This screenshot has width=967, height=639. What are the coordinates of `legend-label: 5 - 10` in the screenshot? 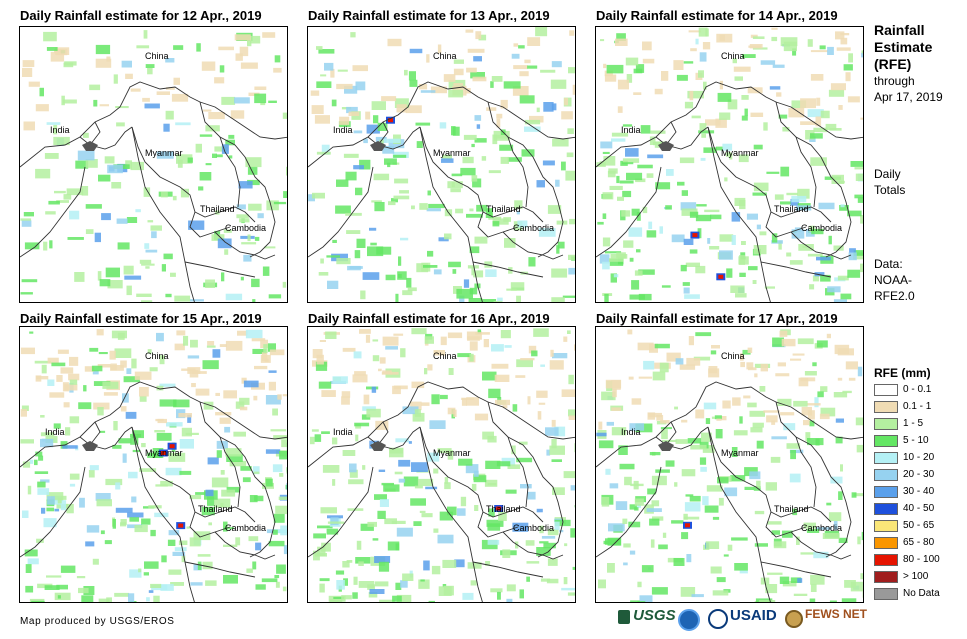 It's located at (916, 440).